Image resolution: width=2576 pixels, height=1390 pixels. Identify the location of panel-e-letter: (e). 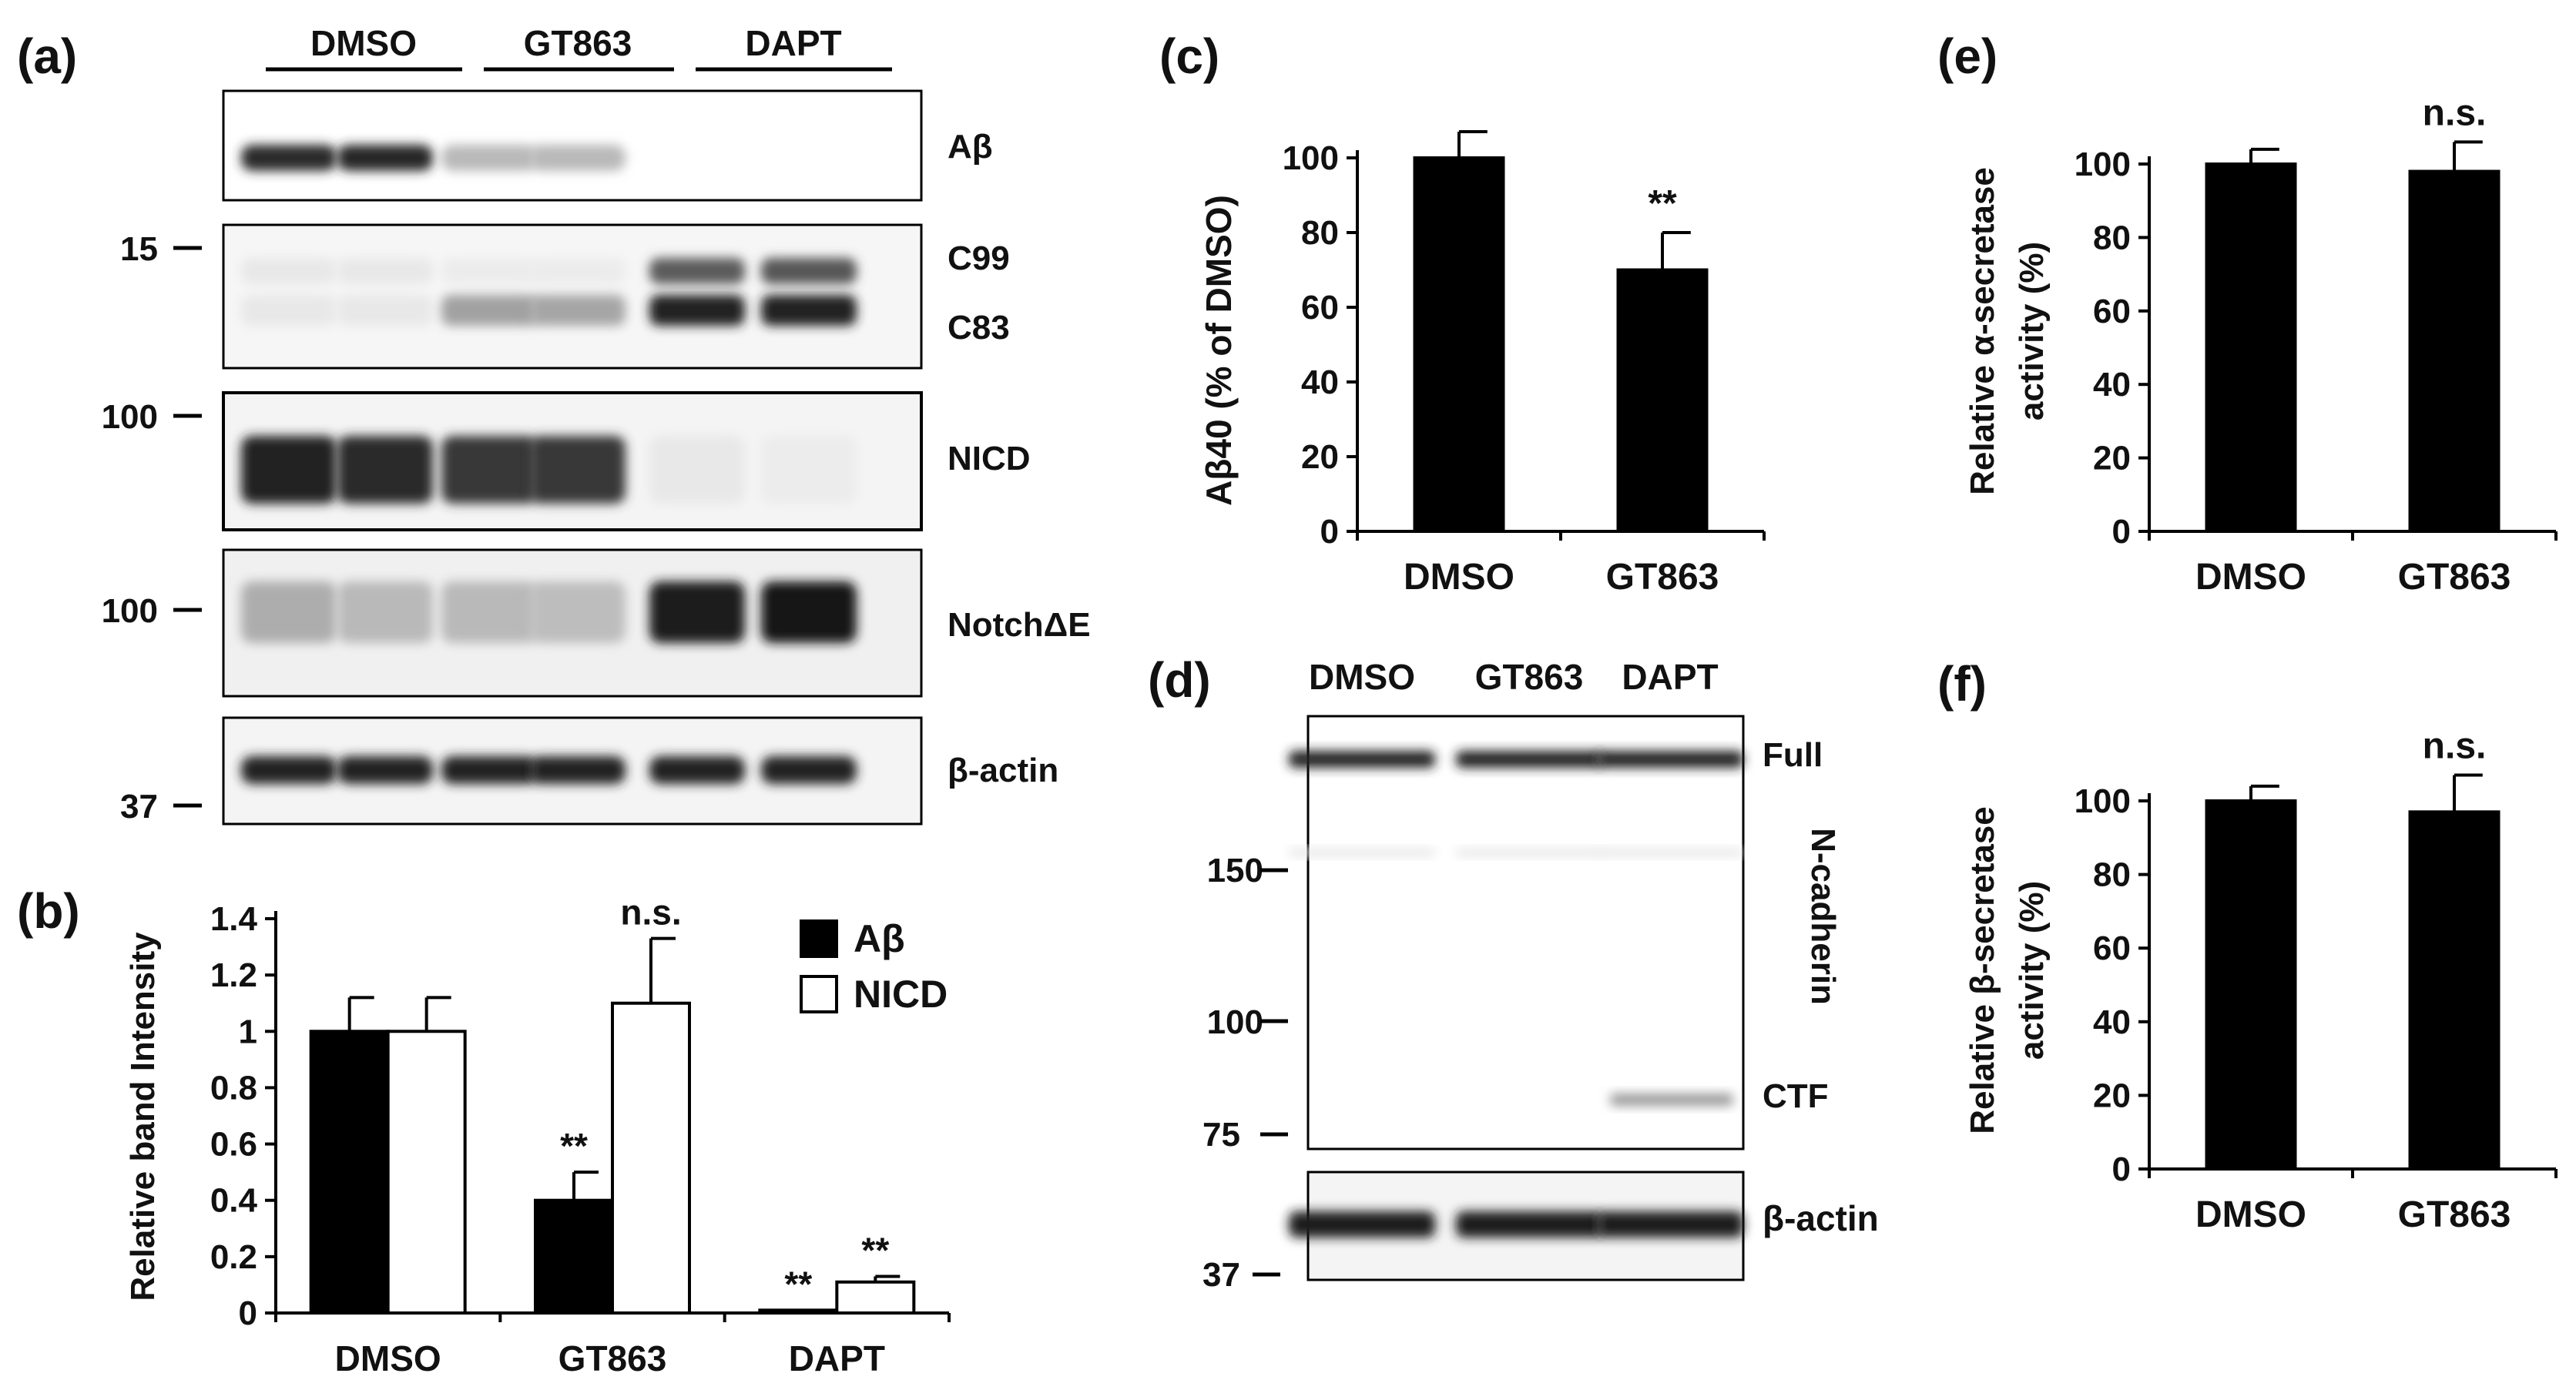
(1967, 56).